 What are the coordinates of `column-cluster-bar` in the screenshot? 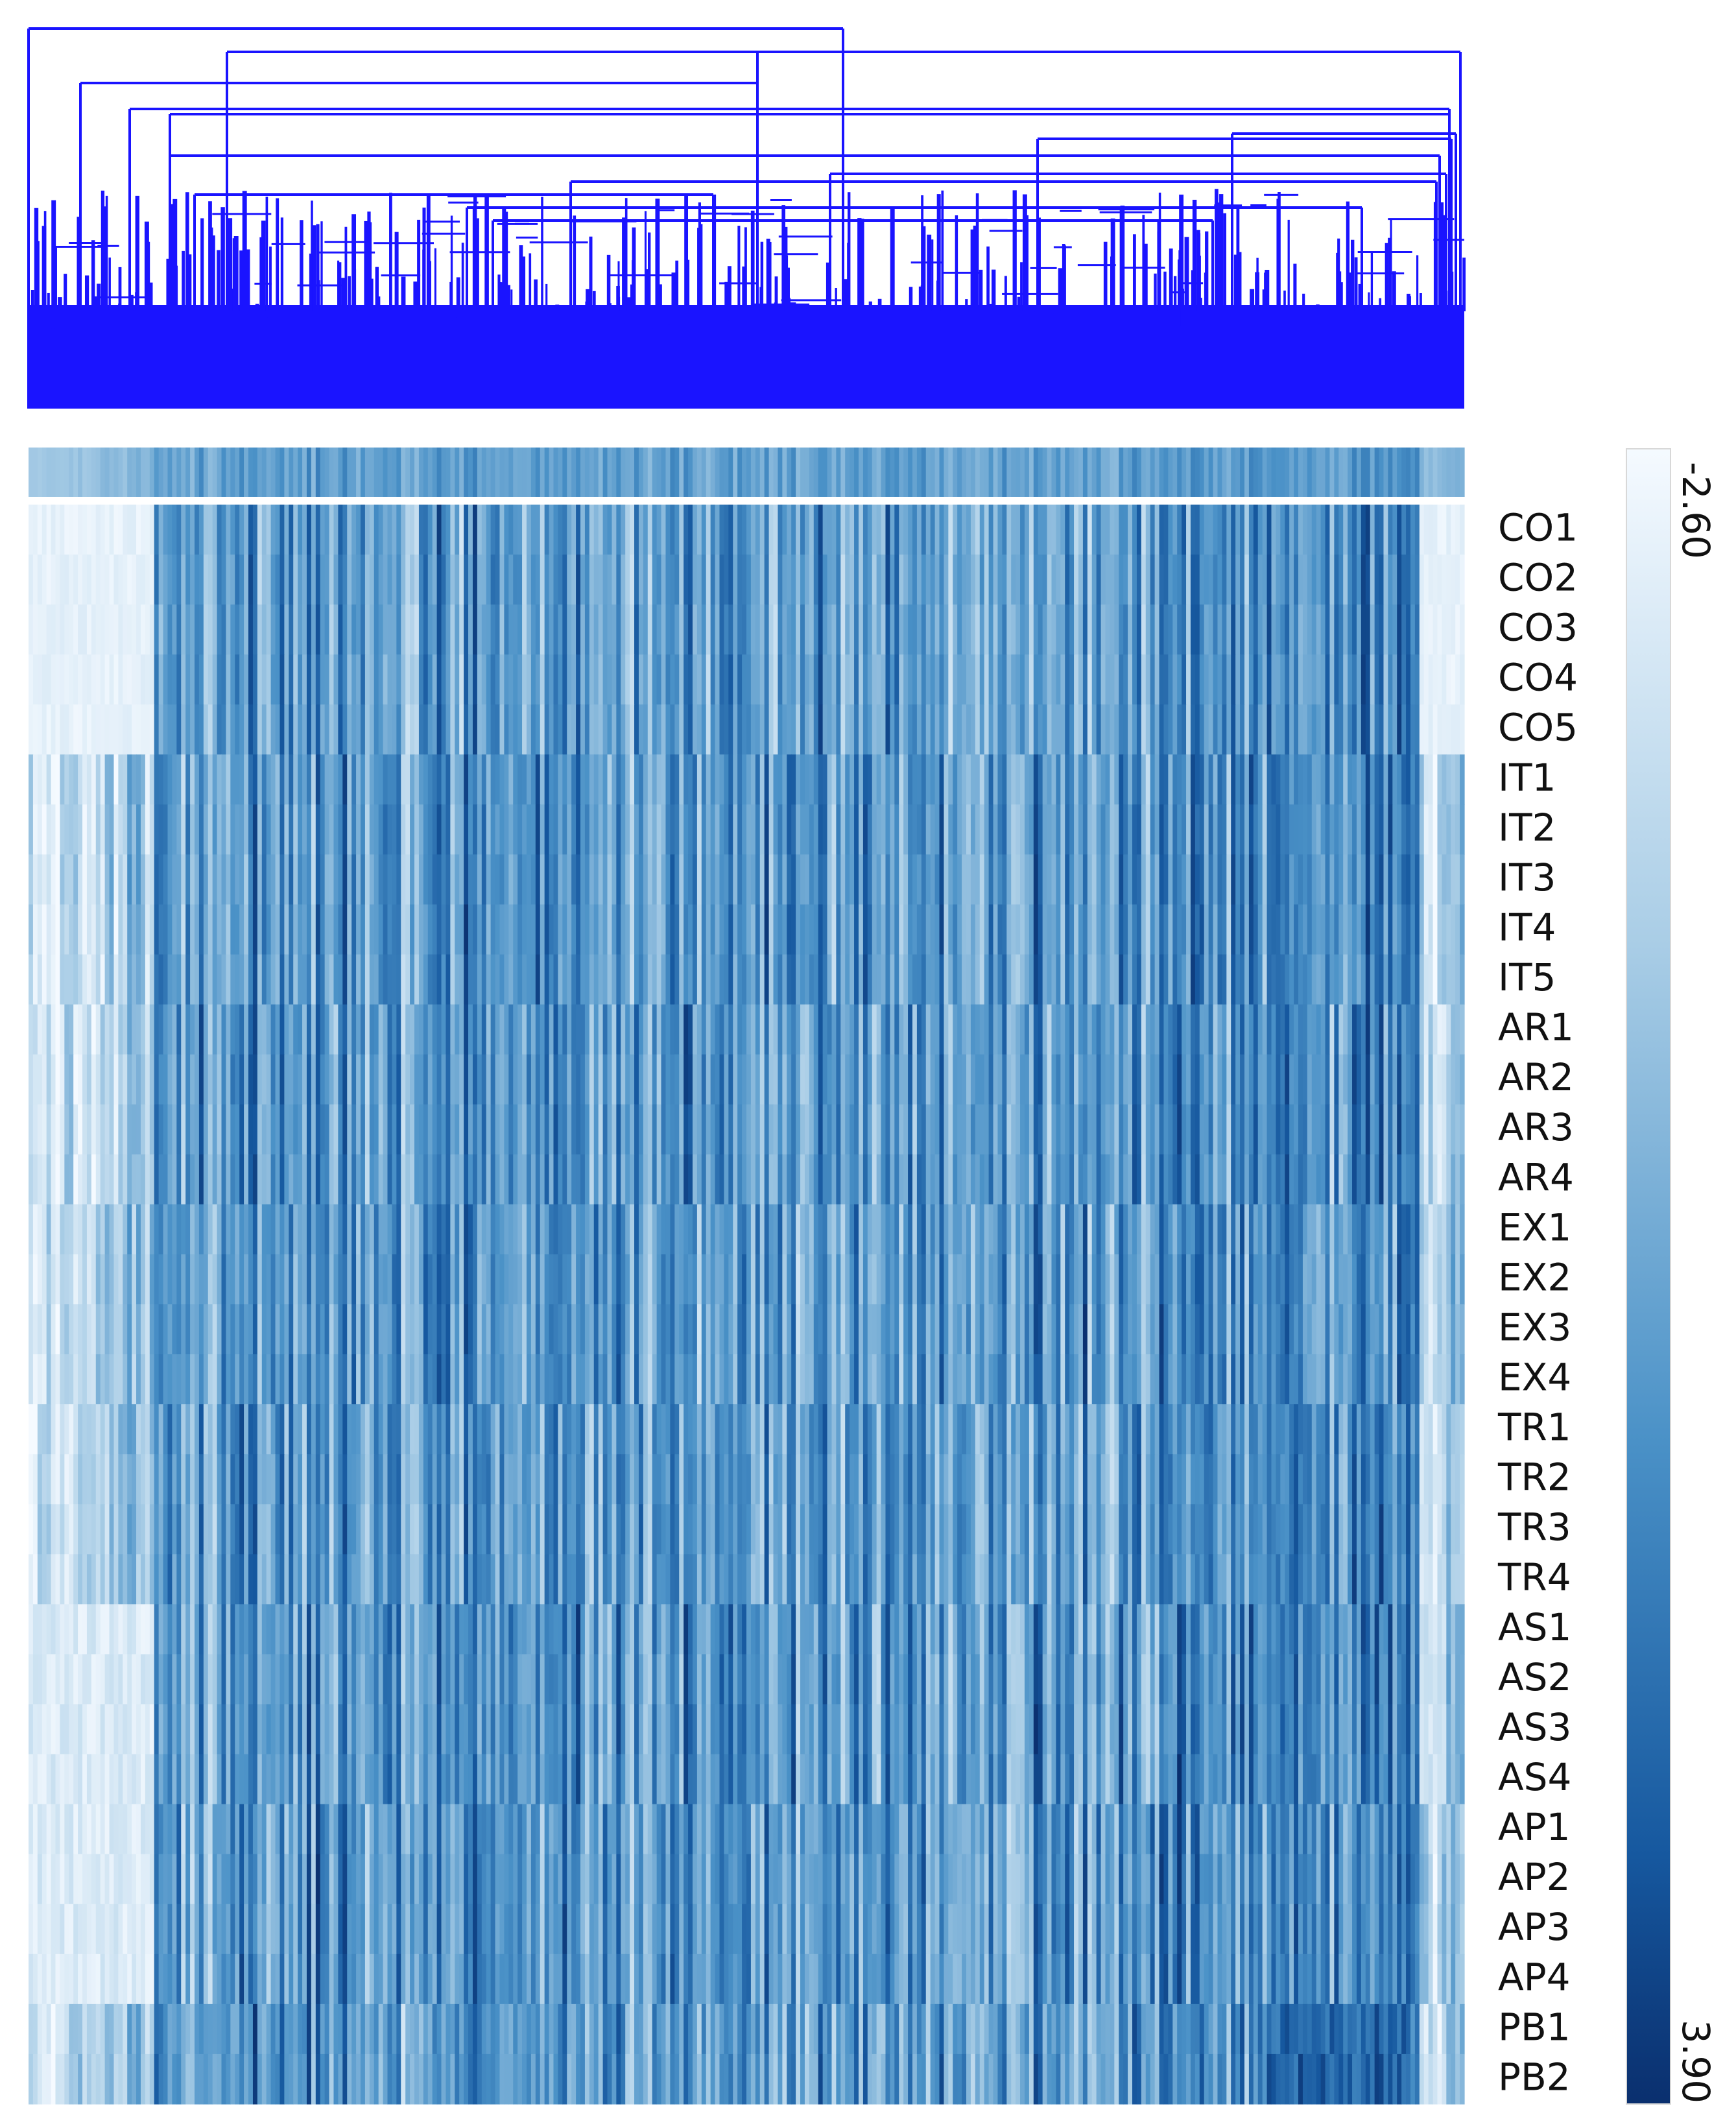 It's located at (747, 473).